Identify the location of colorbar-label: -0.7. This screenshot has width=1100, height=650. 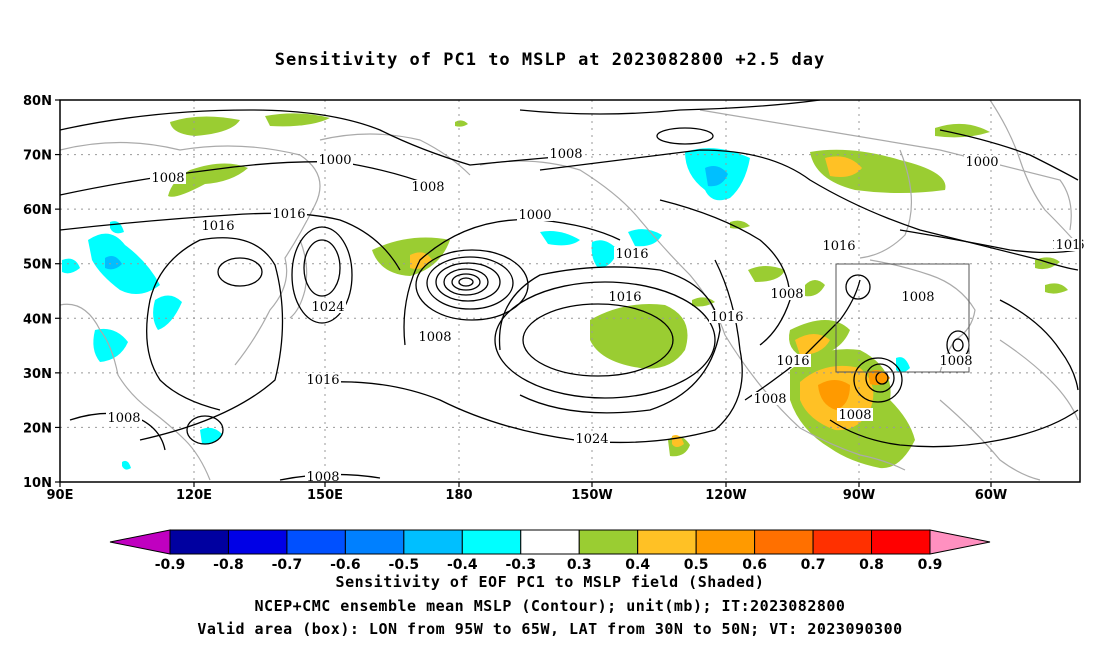
(287, 565).